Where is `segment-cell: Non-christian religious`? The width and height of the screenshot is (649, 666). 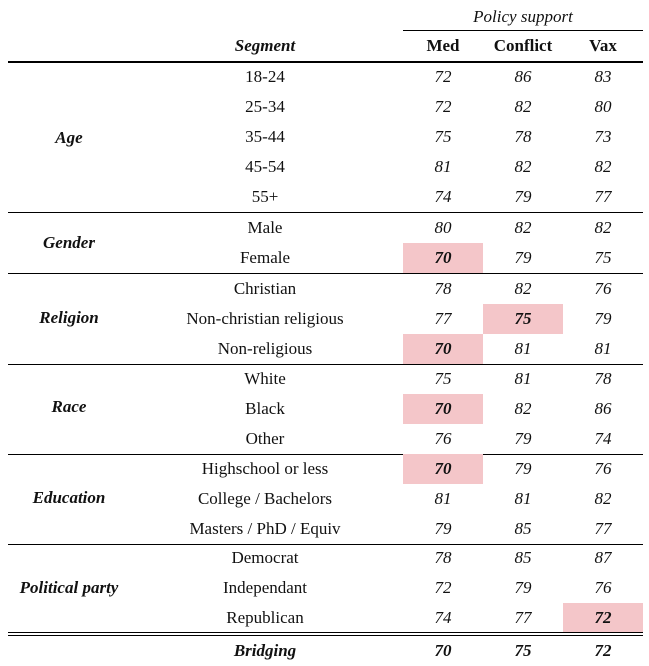
segment-cell: Non-christian religious is located at coordinates (265, 318).